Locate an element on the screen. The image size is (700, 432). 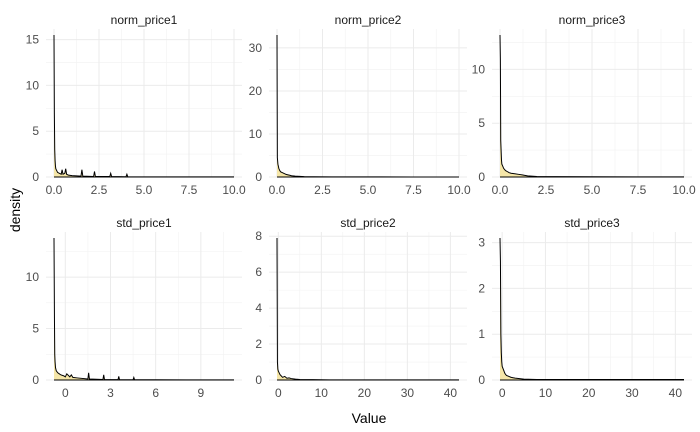
panel-title: norm_price2 is located at coordinates (368, 20).